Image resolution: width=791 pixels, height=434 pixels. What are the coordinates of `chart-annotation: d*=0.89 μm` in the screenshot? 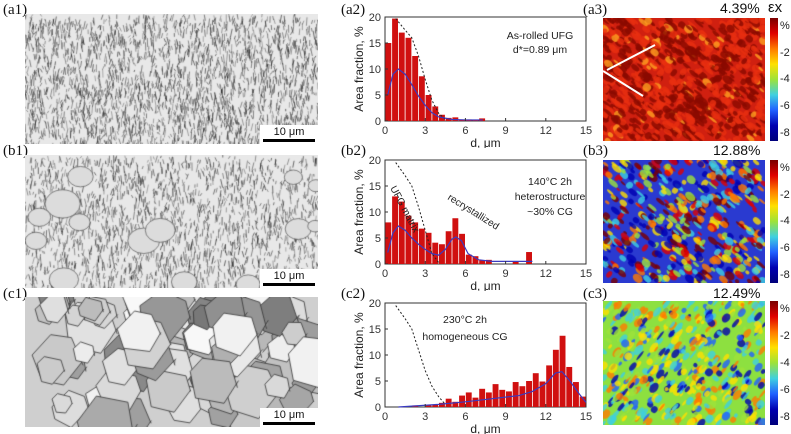 It's located at (540, 50).